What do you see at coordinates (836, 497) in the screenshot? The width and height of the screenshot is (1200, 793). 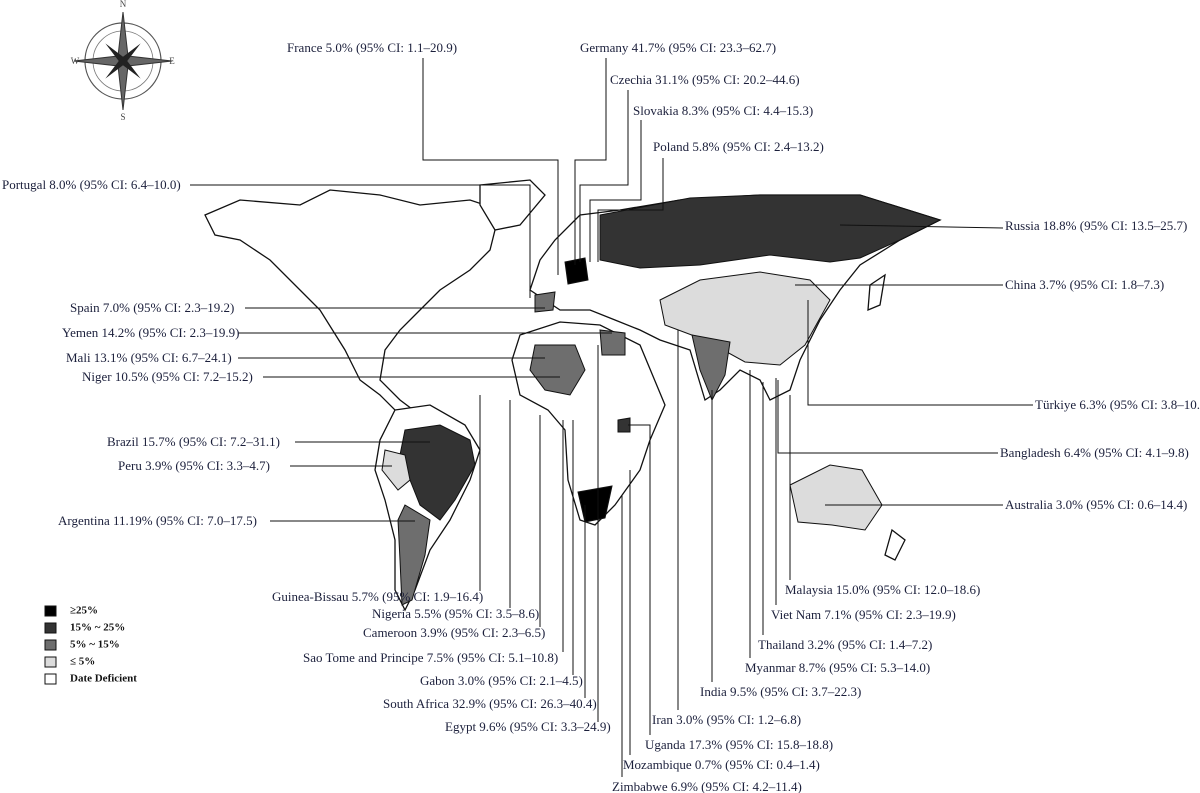 I see `australia` at bounding box center [836, 497].